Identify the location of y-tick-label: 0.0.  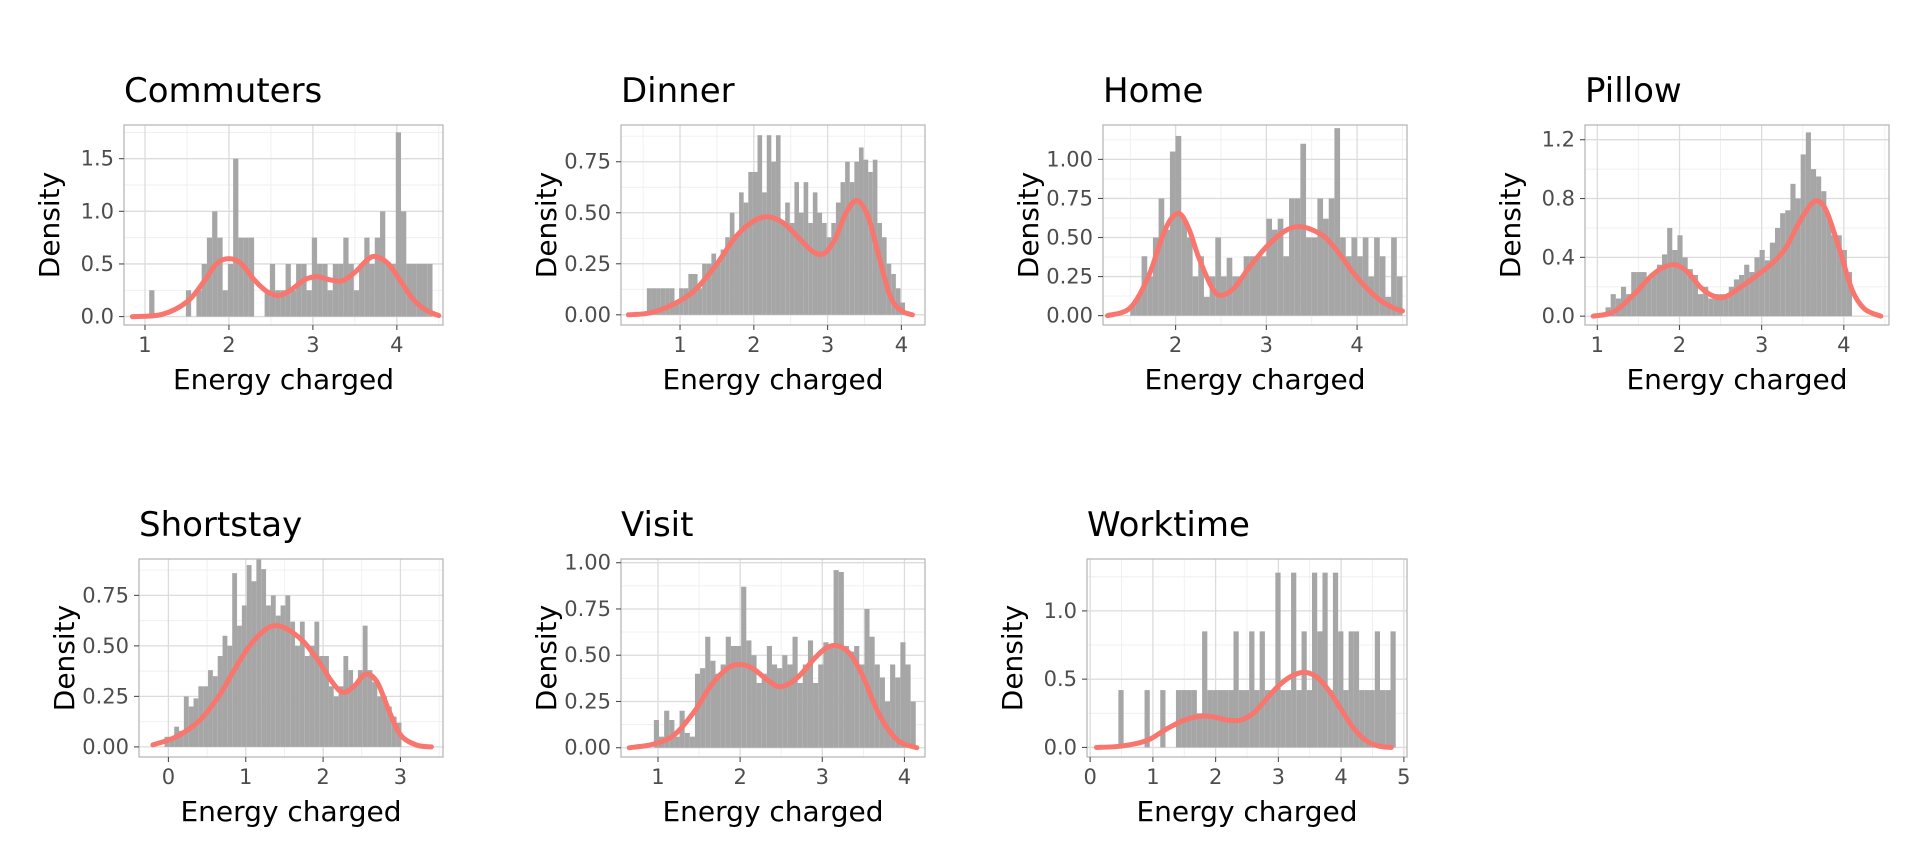
(1060, 747).